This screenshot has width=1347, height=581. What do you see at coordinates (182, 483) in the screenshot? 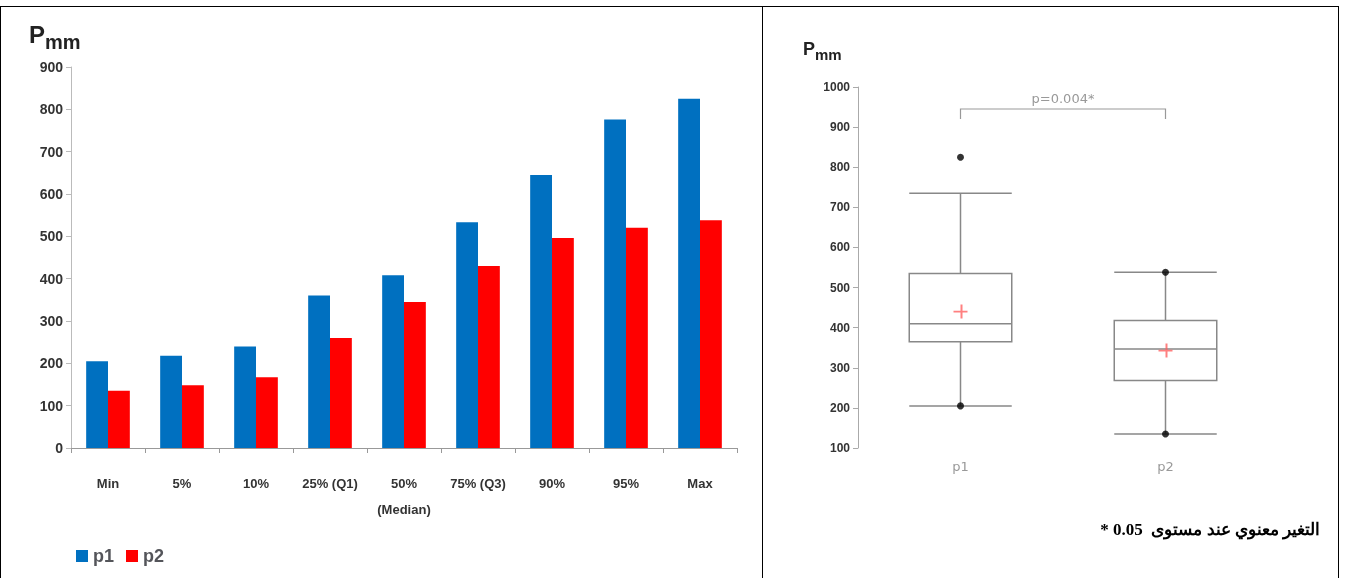
I see `x-tick-label: 5%` at bounding box center [182, 483].